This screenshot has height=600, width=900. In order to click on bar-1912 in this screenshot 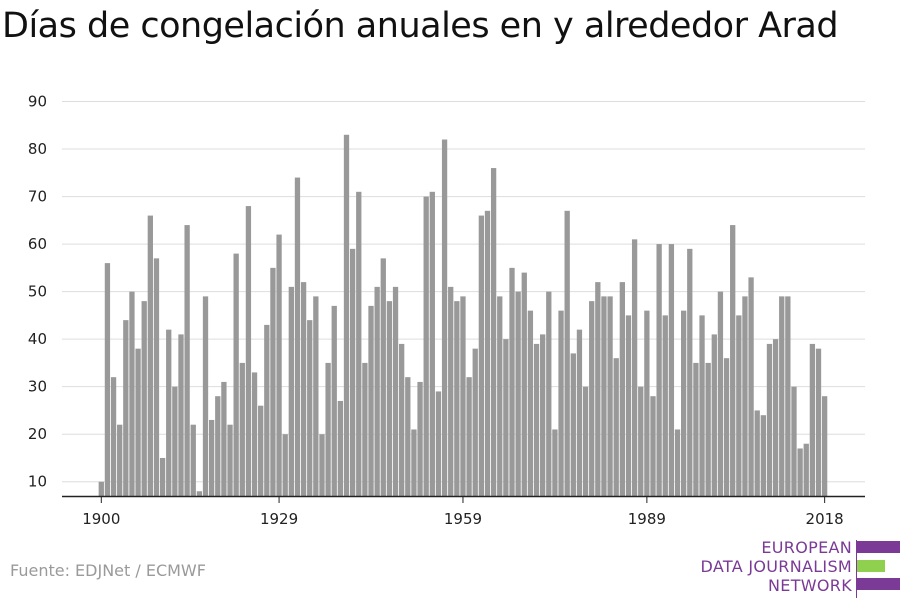, I will do `click(175, 441)`.